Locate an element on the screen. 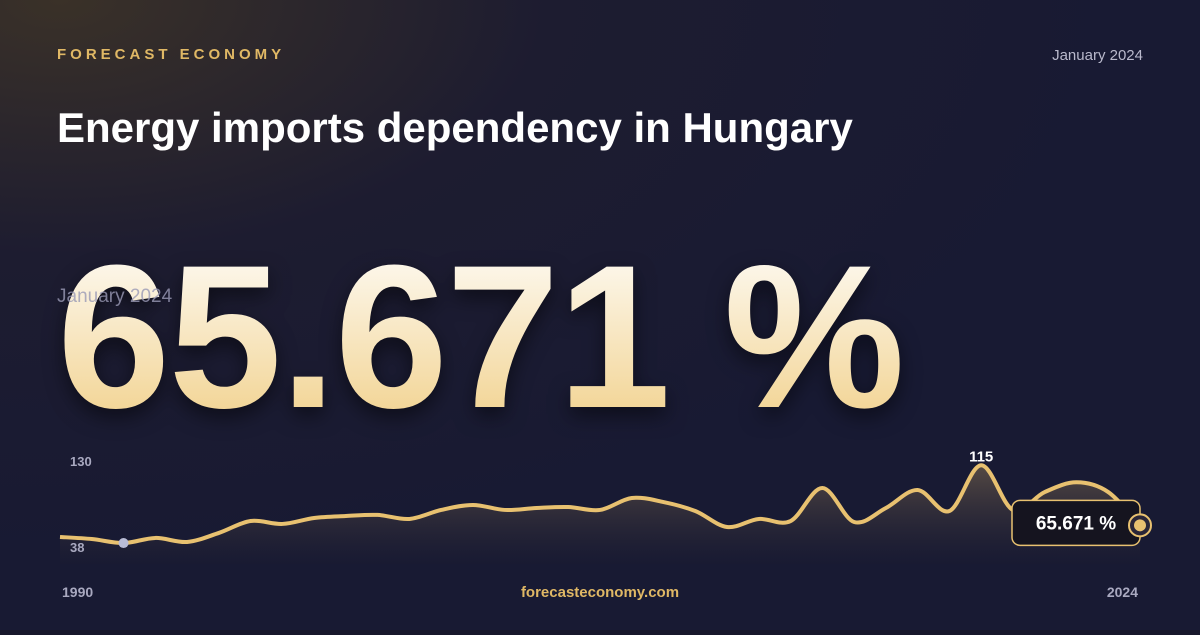 The height and width of the screenshot is (635, 1200). footer: forecasteconomy.com is located at coordinates (600, 592).